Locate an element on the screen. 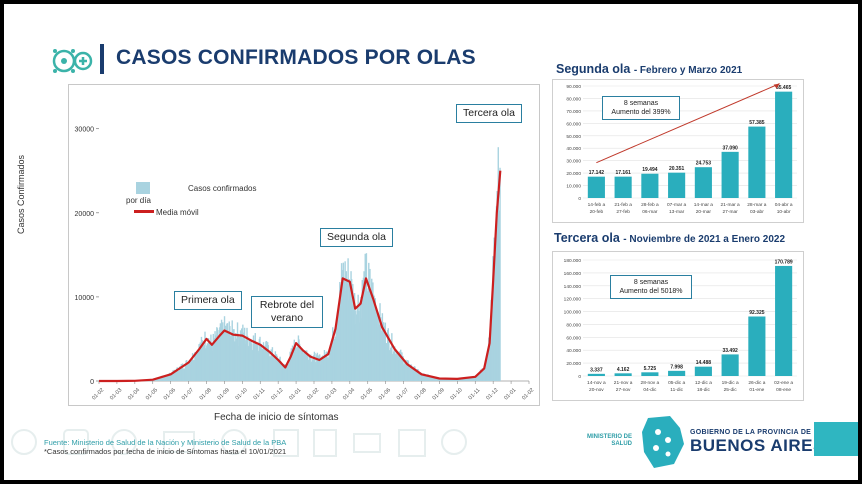 The height and width of the screenshot is (484, 862). side-chart-2-annotation: 8 semanas Aumento del 5018% is located at coordinates (651, 287).